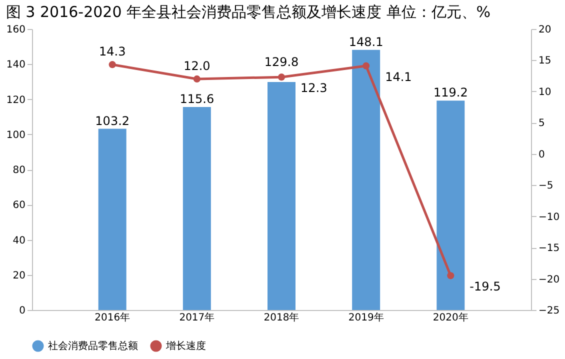 Image resolution: width=565 pixels, height=359 pixels. Describe the element at coordinates (541, 154) in the screenshot. I see `y2-tick-label: 0` at that location.